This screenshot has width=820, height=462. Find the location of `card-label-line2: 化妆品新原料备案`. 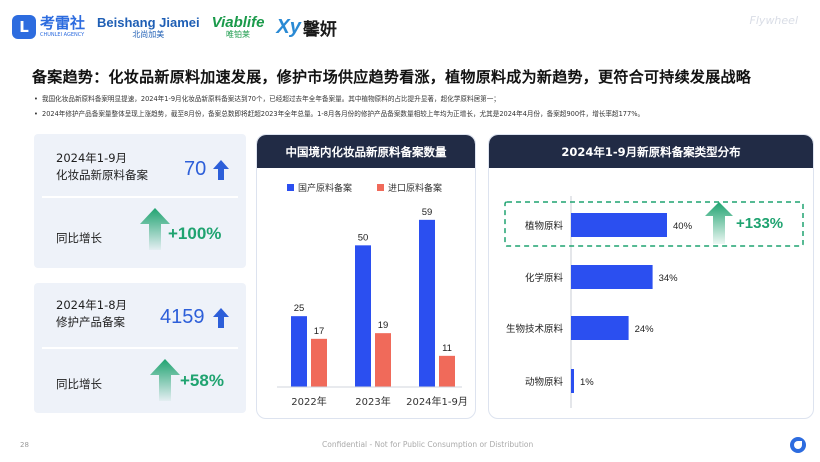

card-label-line2: 化妆品新原料备案 is located at coordinates (102, 175).